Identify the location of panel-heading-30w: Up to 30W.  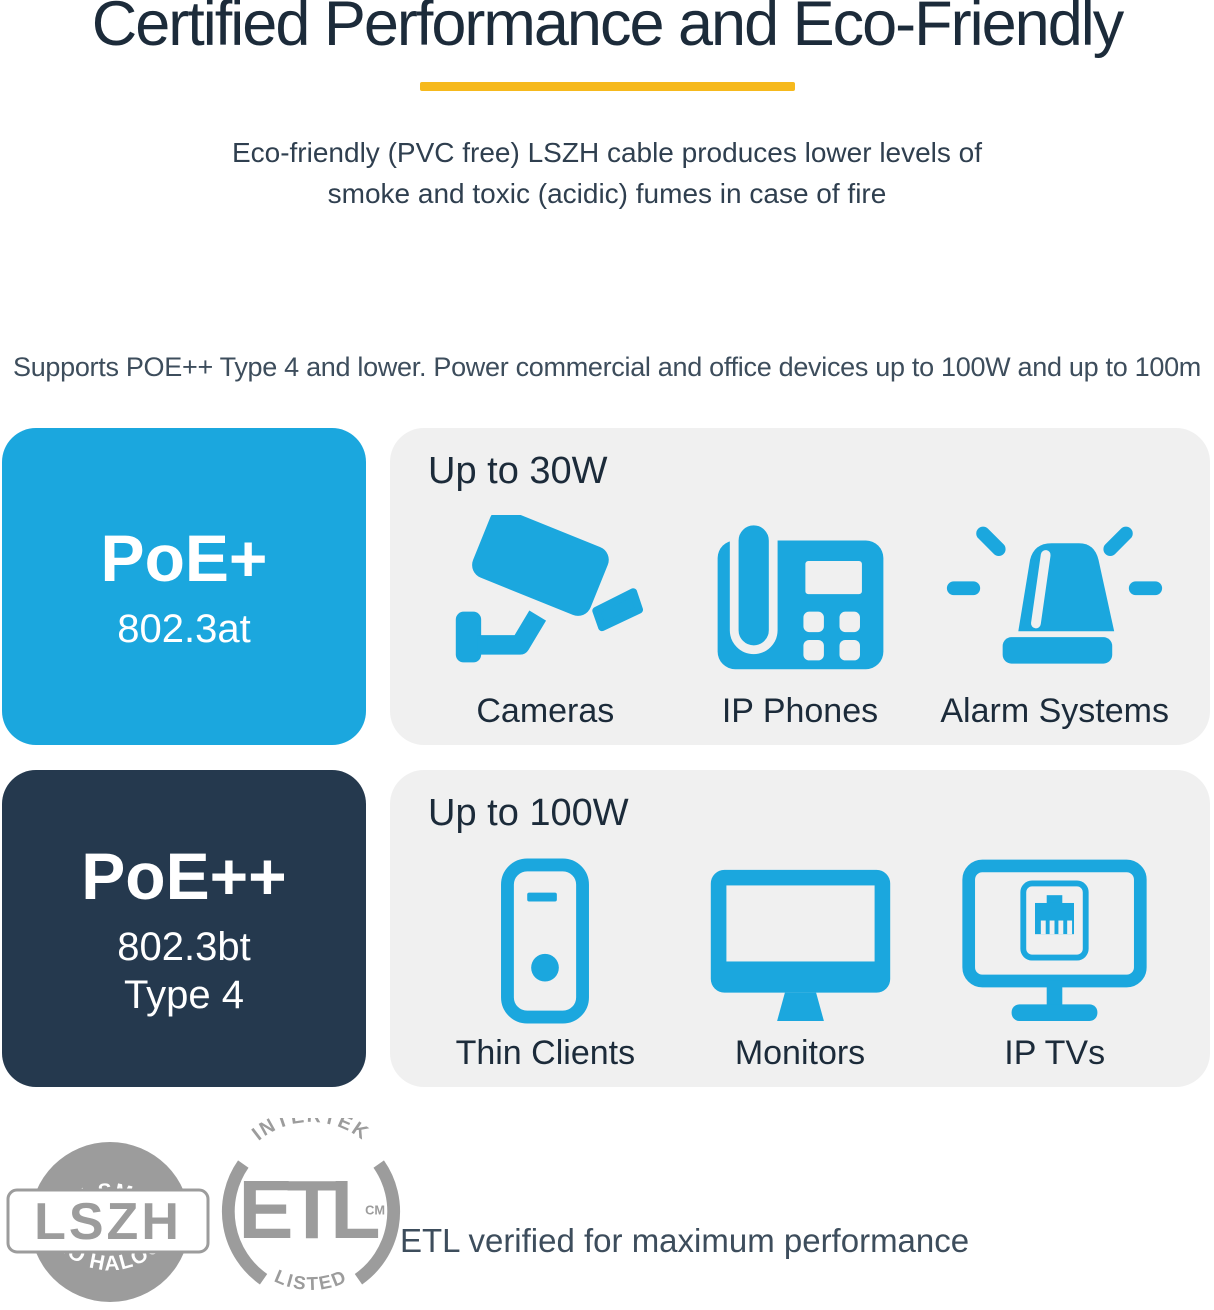
(518, 471).